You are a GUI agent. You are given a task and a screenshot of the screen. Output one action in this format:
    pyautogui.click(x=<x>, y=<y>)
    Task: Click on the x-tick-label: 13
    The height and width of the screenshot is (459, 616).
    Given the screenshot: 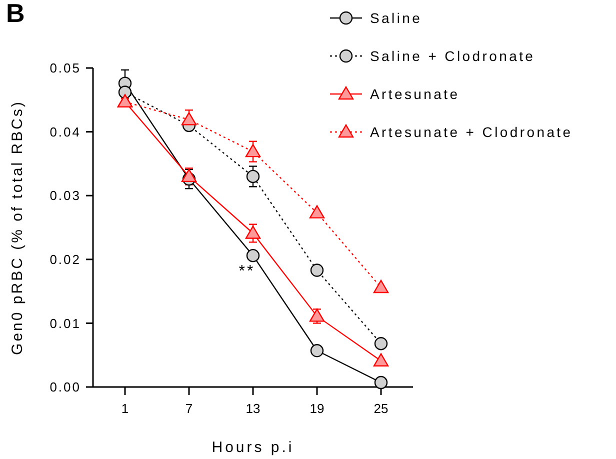 What is the action you would take?
    pyautogui.click(x=253, y=408)
    